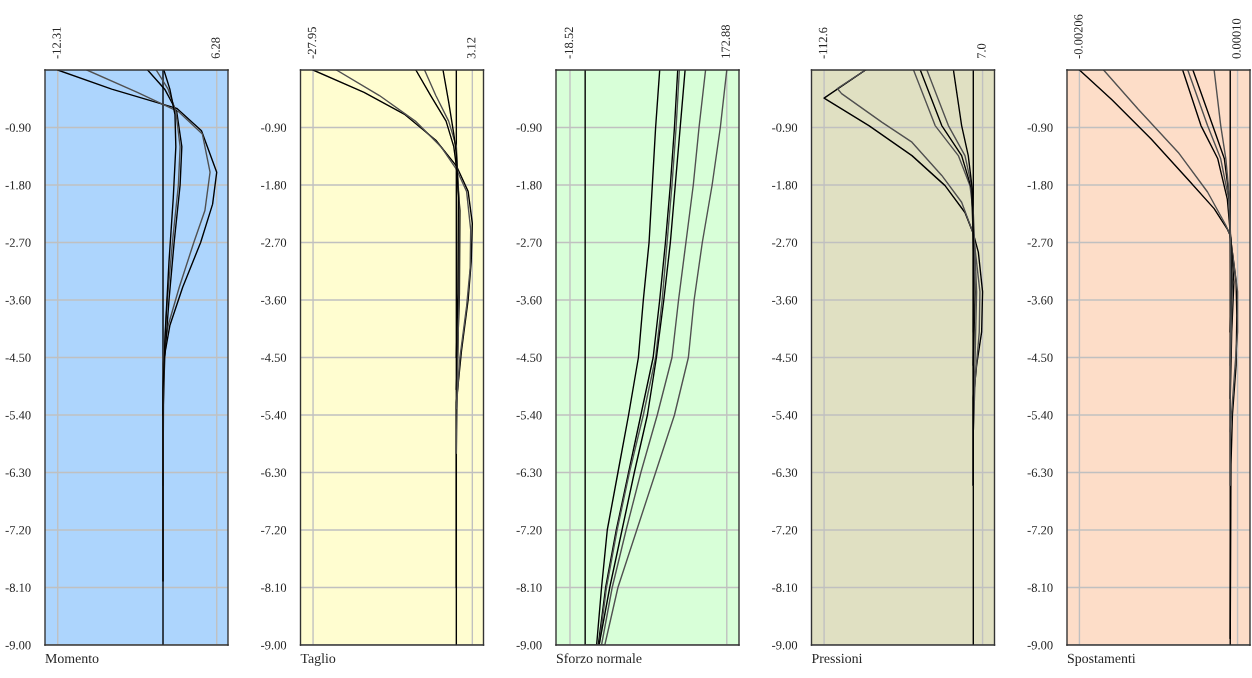 Image resolution: width=1252 pixels, height=678 pixels. Describe the element at coordinates (1101, 659) in the screenshot. I see `x-axis-title: Spostamenti` at that location.